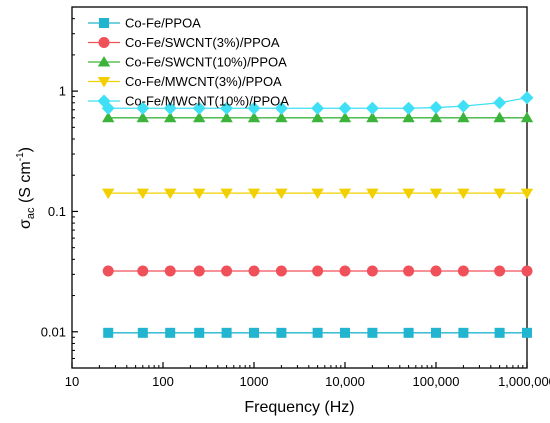  I want to click on legend-entry: Co-Fe/SWCNT(3%)/PPOA, so click(184, 42).